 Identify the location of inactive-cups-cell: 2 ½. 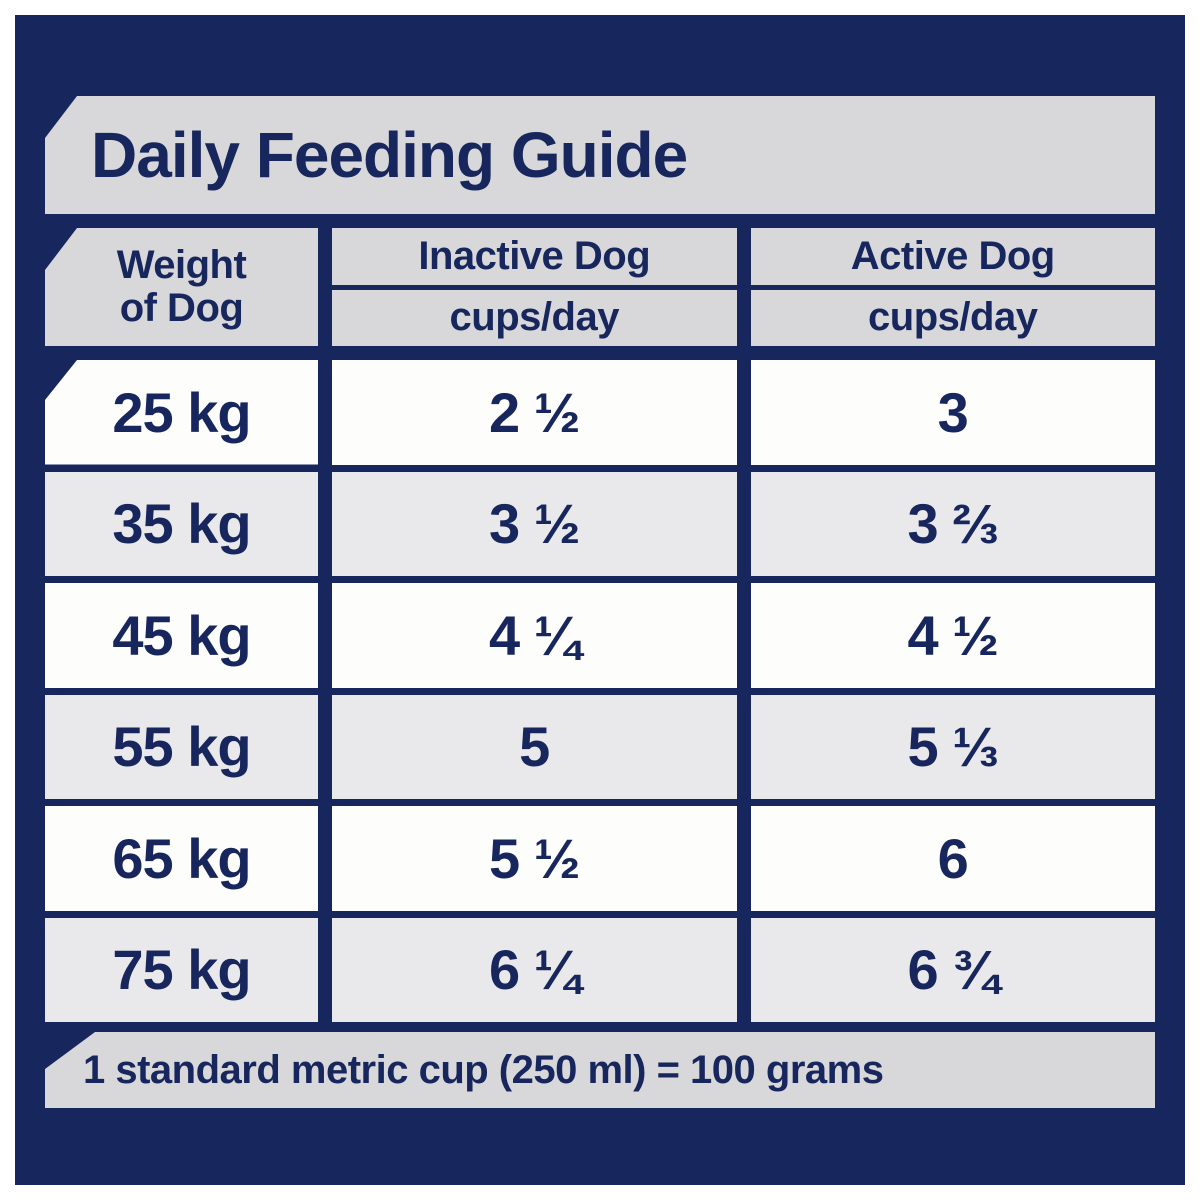
(534, 412).